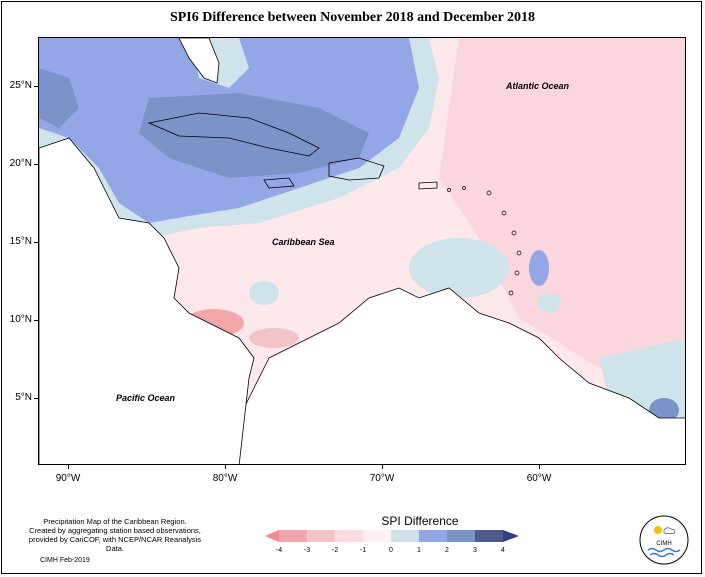 The height and width of the screenshot is (577, 705). Describe the element at coordinates (199, 61) in the screenshot. I see `land-florida` at that location.